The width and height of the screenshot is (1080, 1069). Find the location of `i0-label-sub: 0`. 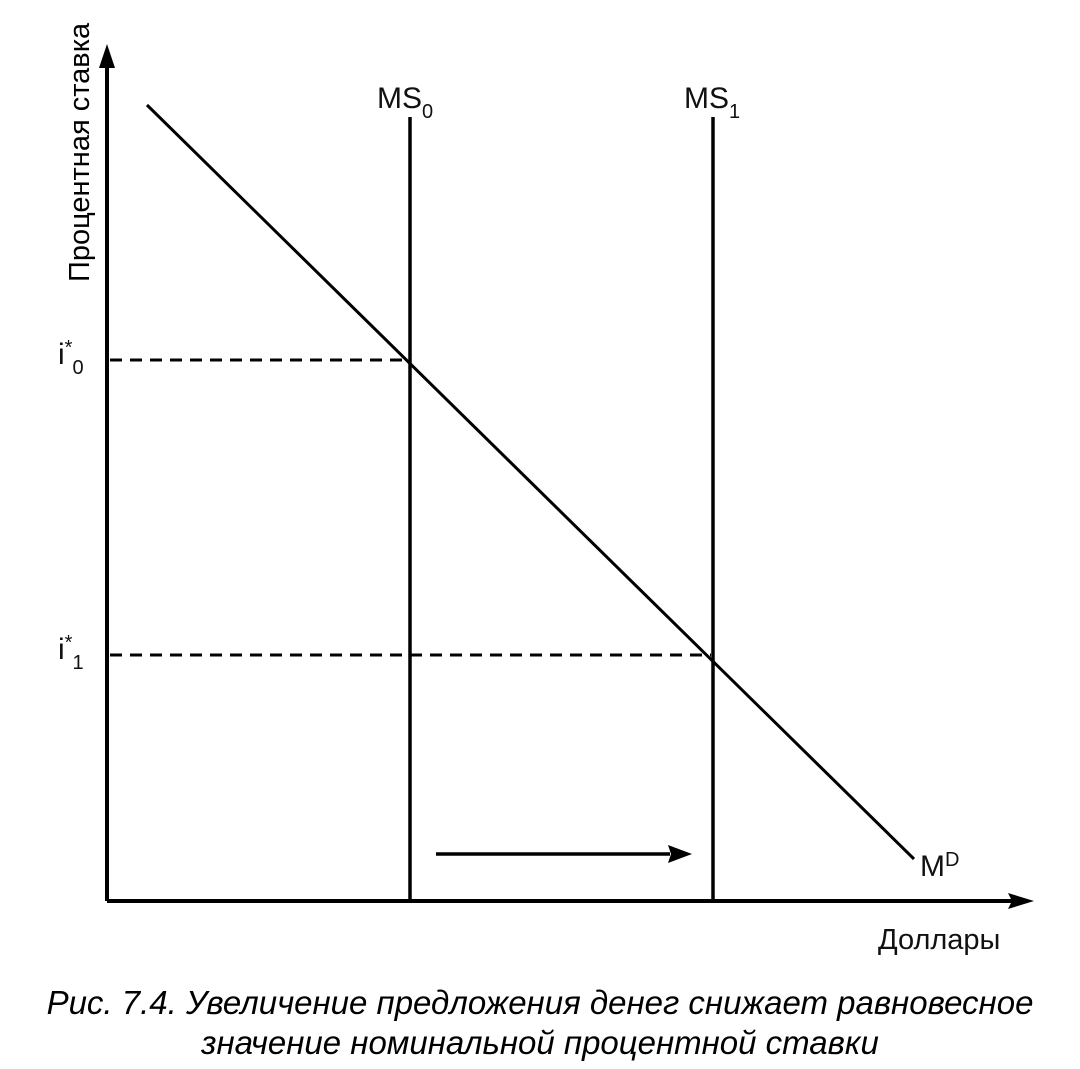

i0-label-sub: 0 is located at coordinates (78, 368).